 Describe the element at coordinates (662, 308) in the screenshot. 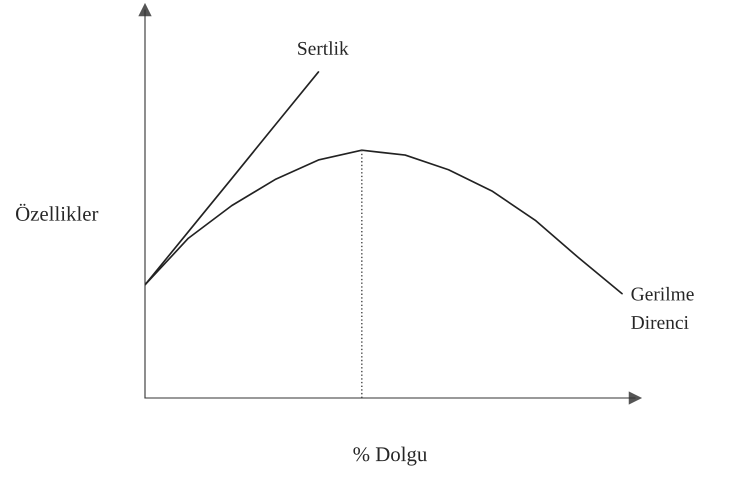

I see `series-label: Gerilme Direnci` at that location.